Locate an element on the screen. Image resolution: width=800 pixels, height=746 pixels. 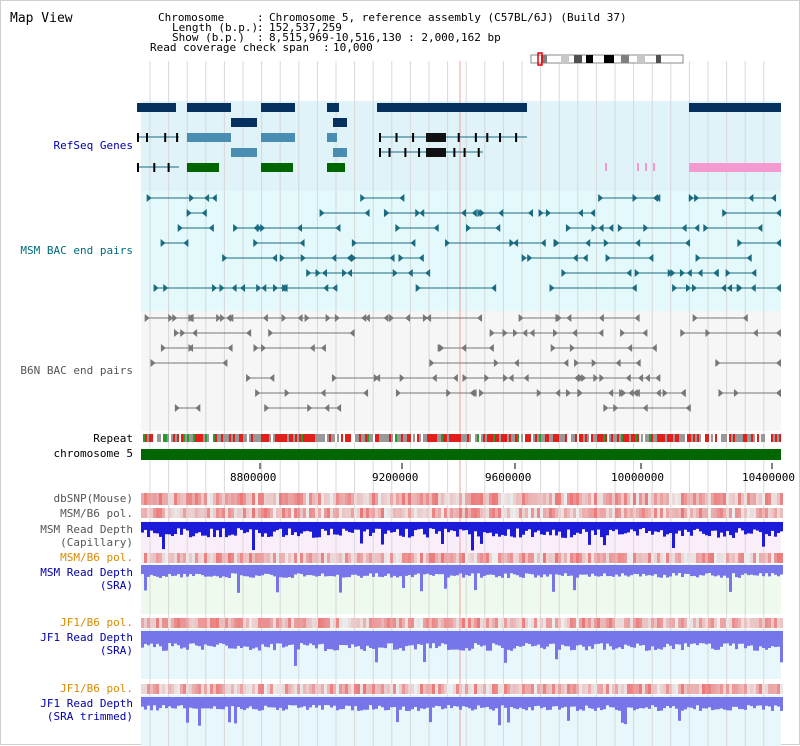
gene-tick is located at coordinates (606, 167).